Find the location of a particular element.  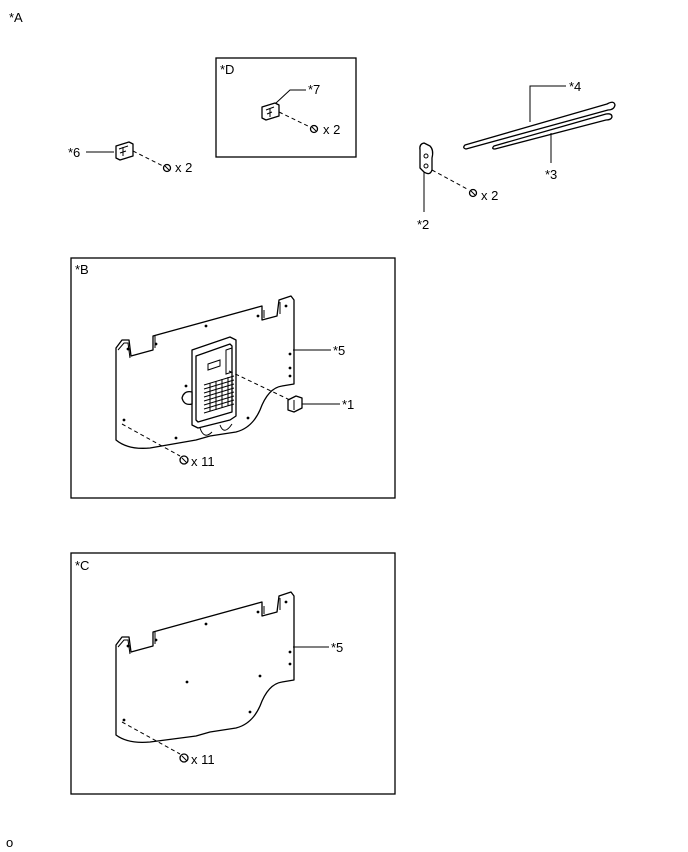

detail-panel-c is located at coordinates (233, 673).